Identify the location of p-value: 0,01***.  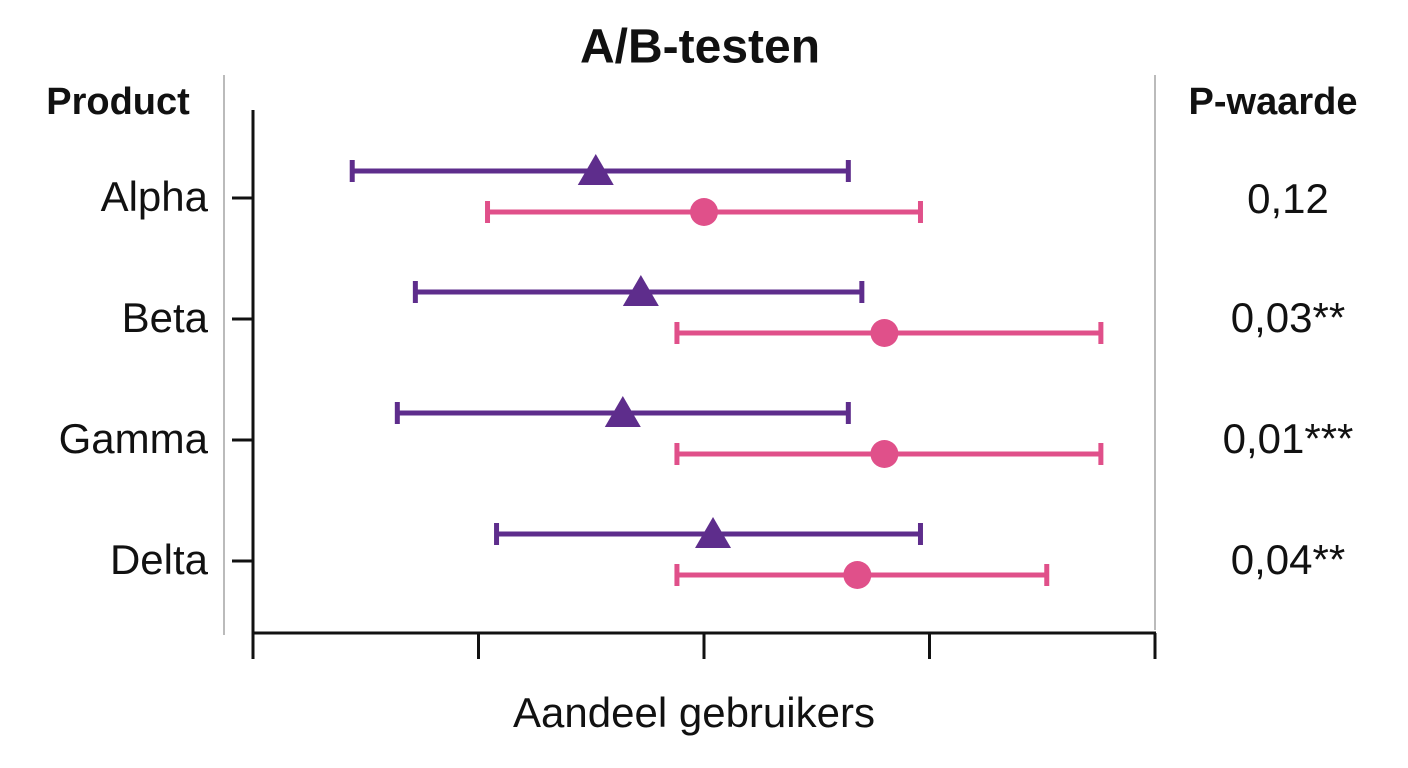
(1288, 438).